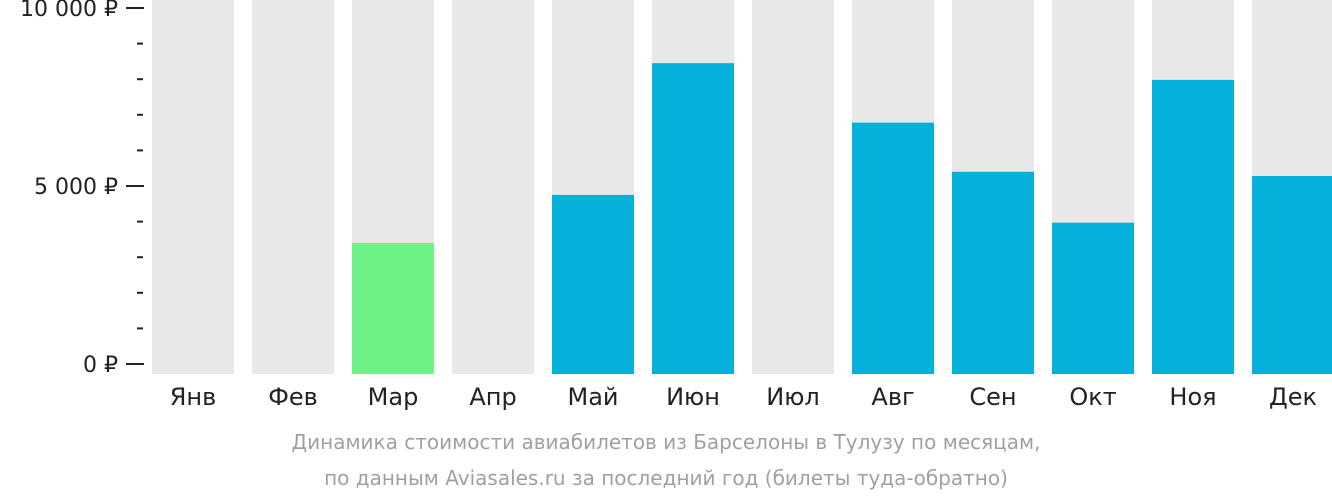 Image resolution: width=1332 pixels, height=502 pixels. I want to click on x-tick-label: Июл, so click(793, 397).